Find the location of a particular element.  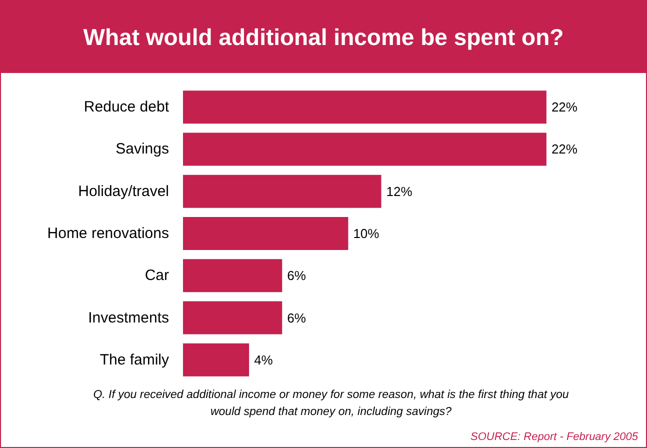

y-tick-label: Investments is located at coordinates (128, 317).